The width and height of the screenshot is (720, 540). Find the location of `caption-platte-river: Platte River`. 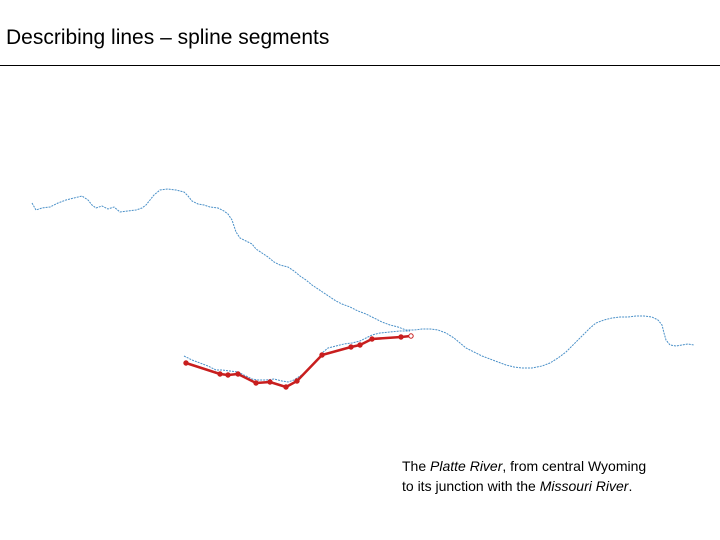

caption-platte-river: Platte River is located at coordinates (466, 466).